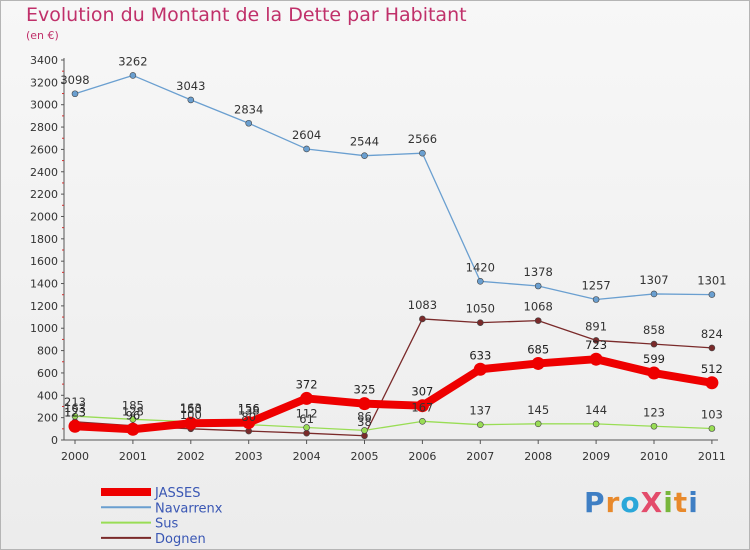 The width and height of the screenshot is (750, 550). Describe the element at coordinates (75, 402) in the screenshot. I see `data-label: 213` at that location.